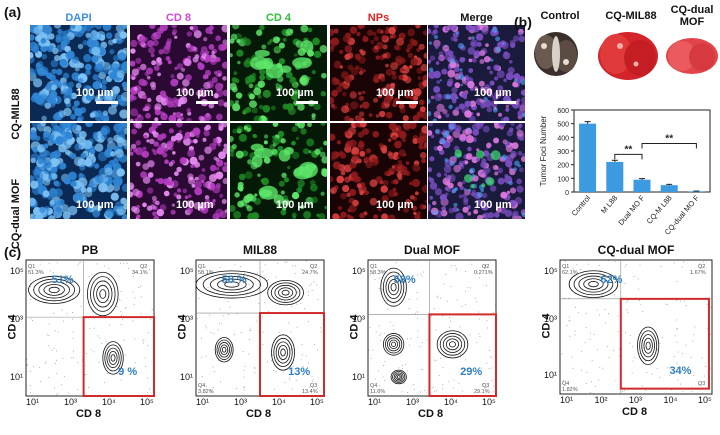  Describe the element at coordinates (378, 273) in the screenshot. I see `quadrant-label: 58.3%` at that location.